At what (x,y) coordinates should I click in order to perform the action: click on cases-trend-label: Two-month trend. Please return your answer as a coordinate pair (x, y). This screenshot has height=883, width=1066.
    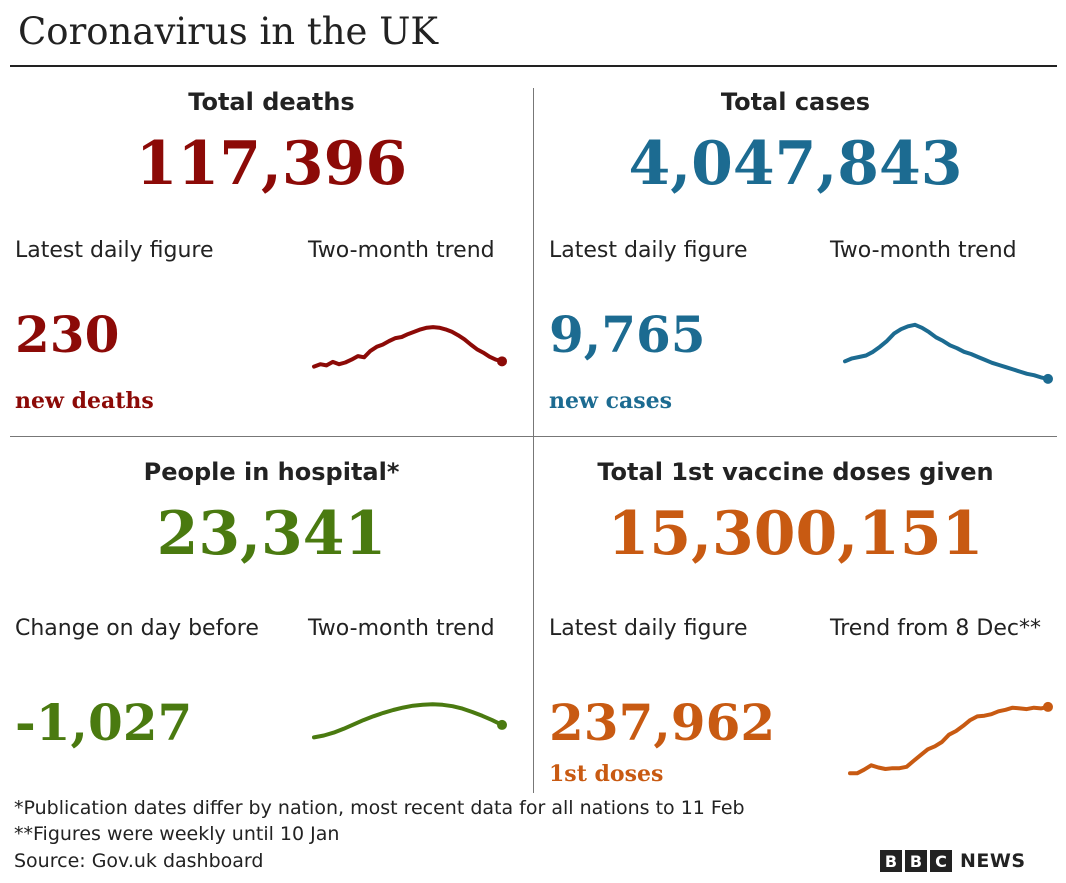
    Looking at the image, I should click on (923, 250).